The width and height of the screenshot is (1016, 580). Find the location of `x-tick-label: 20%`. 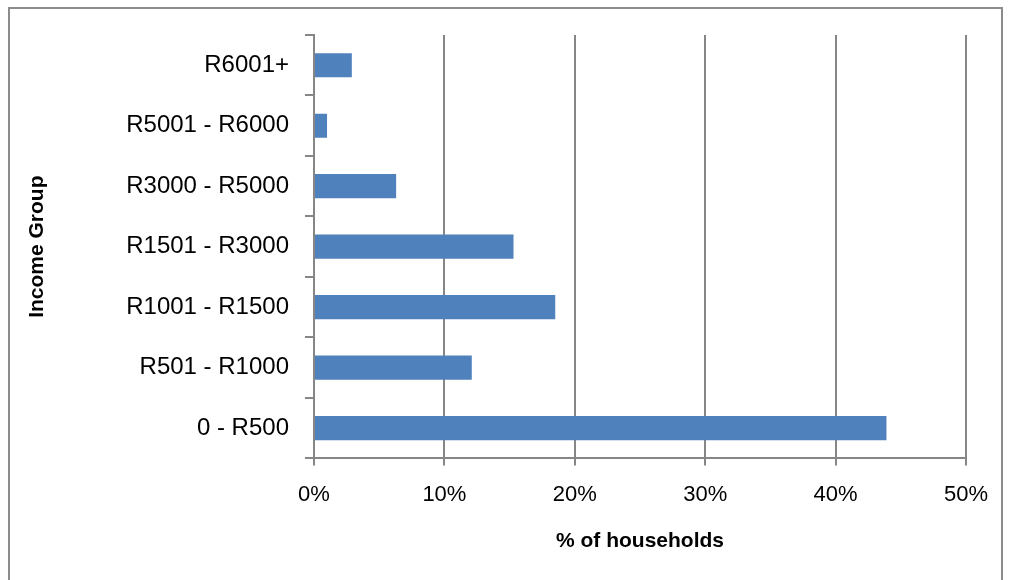

x-tick-label: 20% is located at coordinates (574, 493).